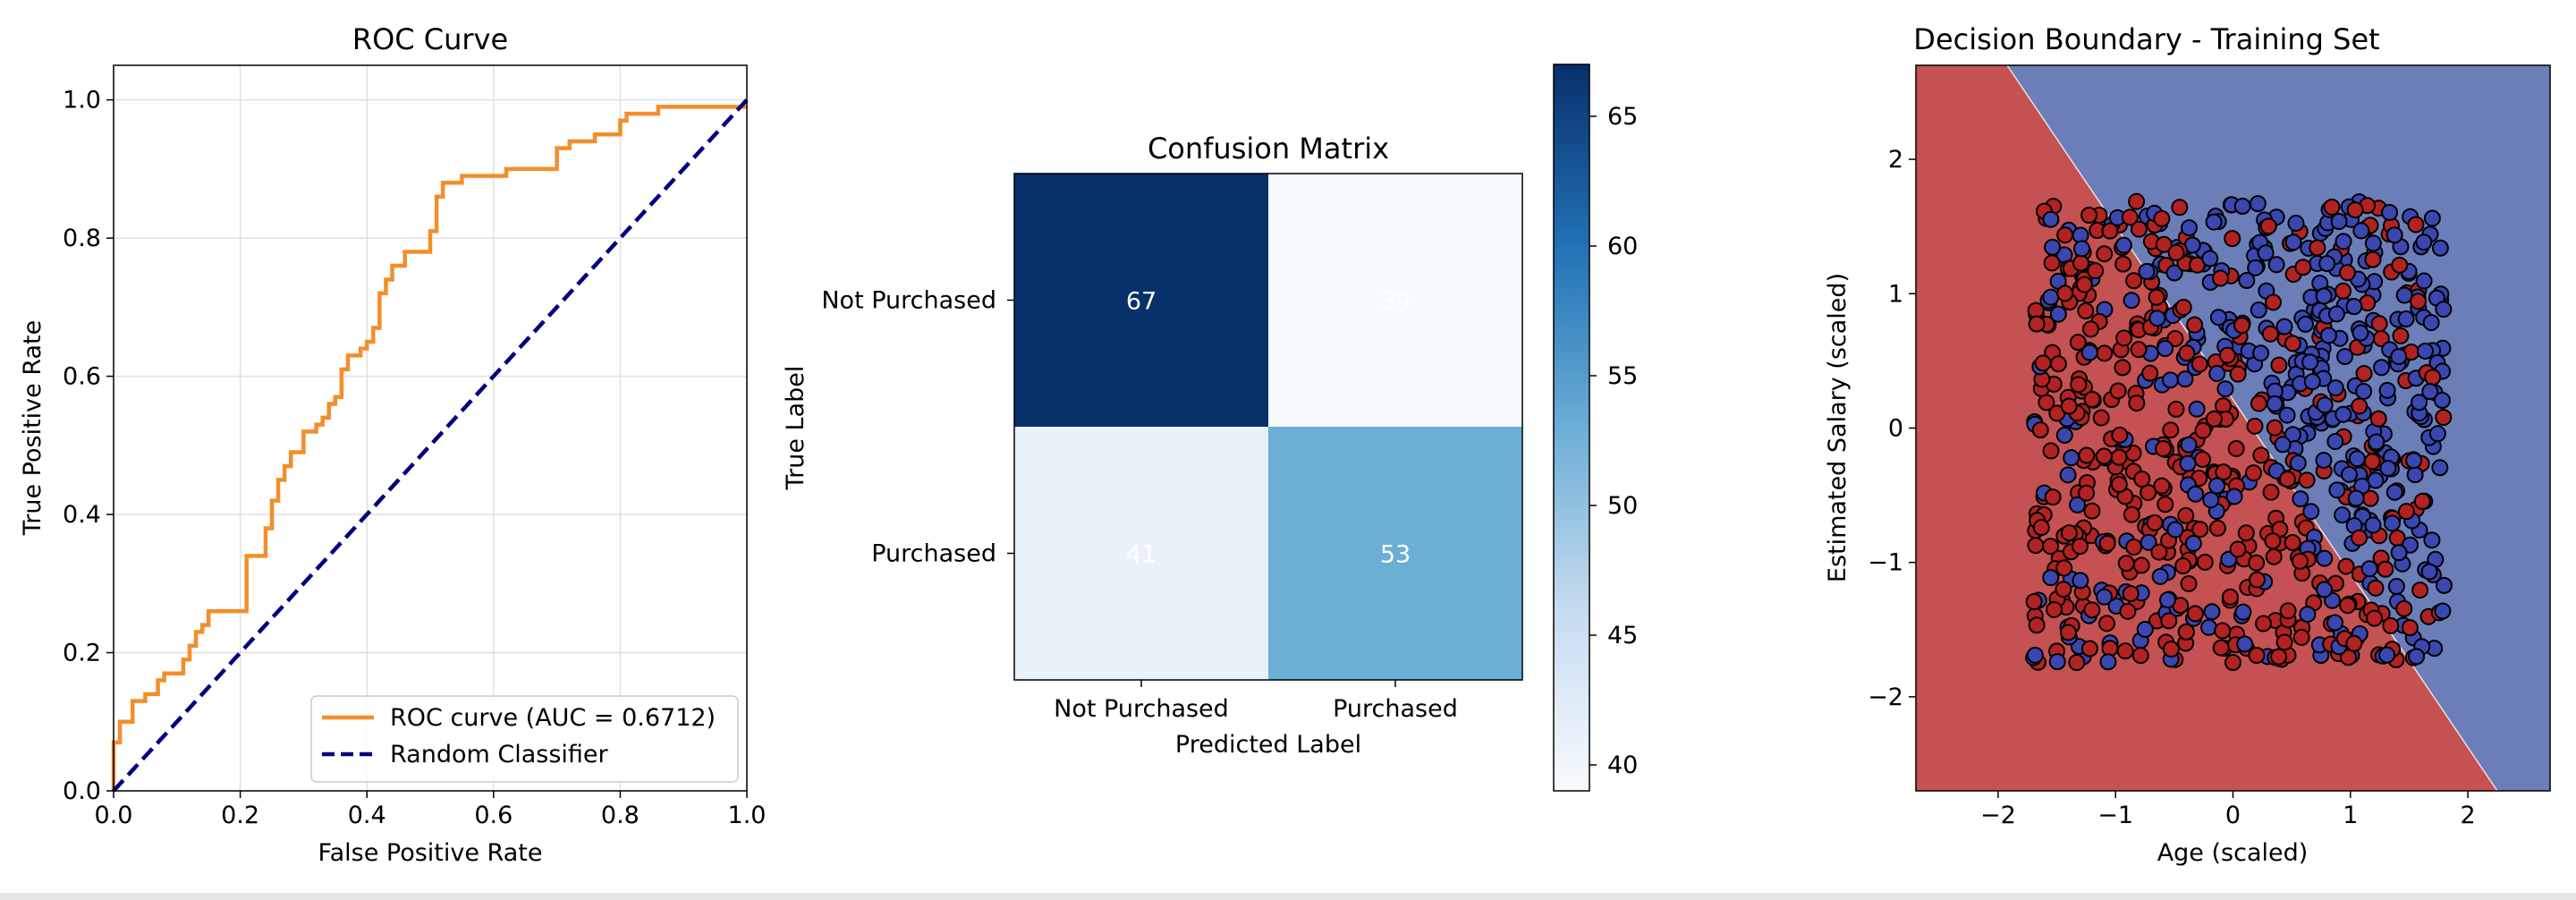  I want to click on db-x-tick-label: −2, so click(1998, 815).